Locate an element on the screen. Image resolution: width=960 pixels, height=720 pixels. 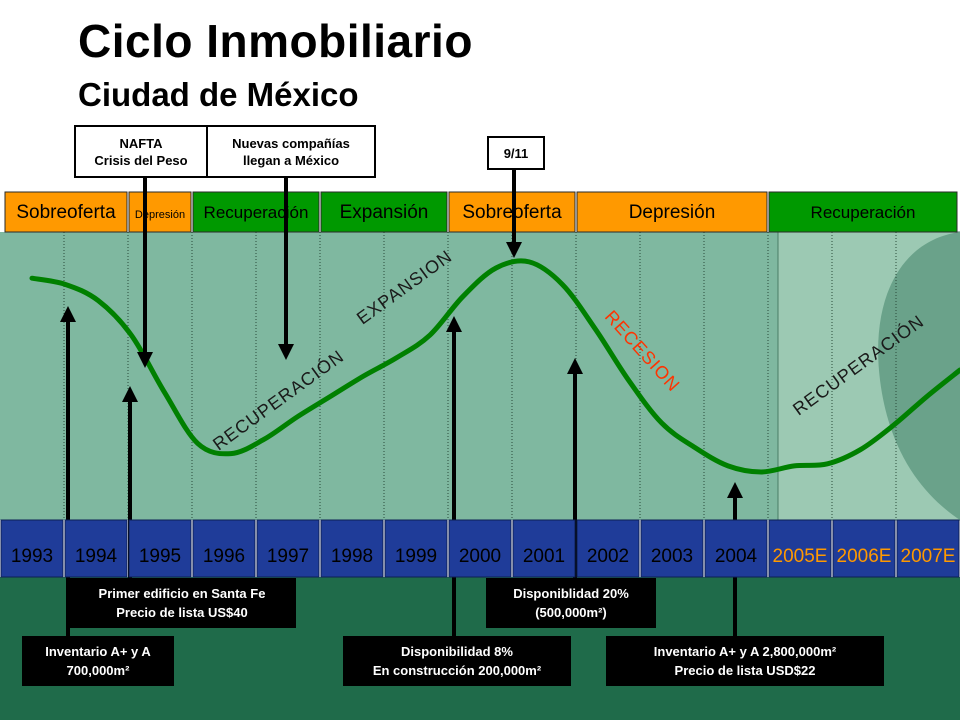
year-label: 2004 is located at coordinates (736, 556).